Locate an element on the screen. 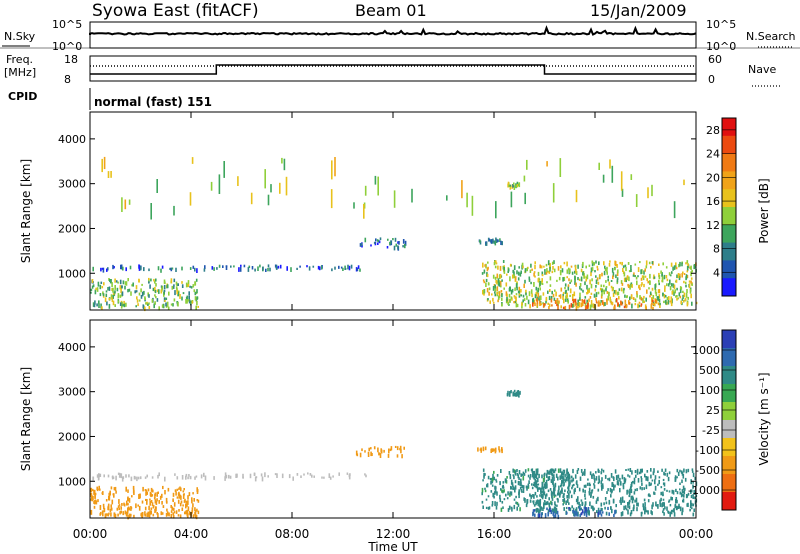 This screenshot has width=800, height=554. freq-trace is located at coordinates (393, 69).